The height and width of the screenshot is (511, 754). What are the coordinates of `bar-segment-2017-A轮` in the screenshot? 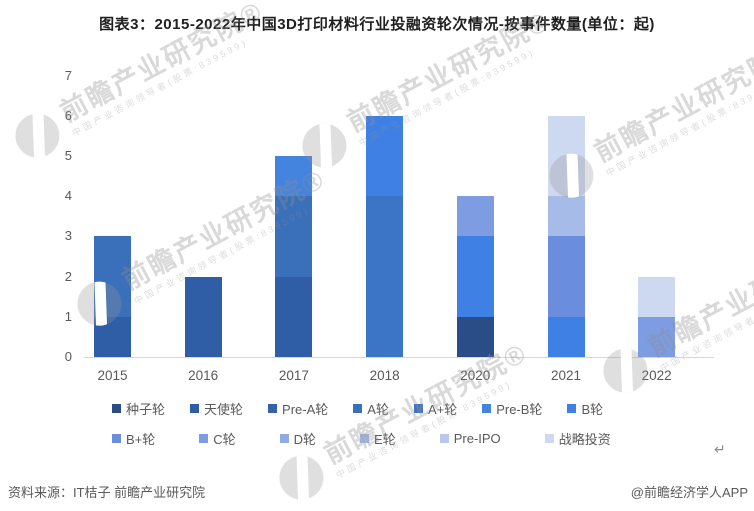 It's located at (294, 236).